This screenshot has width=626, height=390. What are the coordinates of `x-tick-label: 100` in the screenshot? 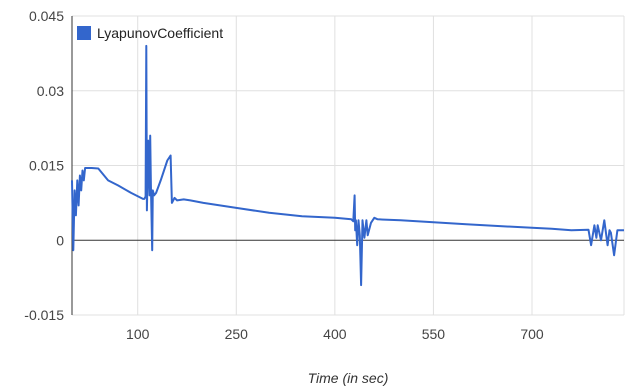 It's located at (138, 334).